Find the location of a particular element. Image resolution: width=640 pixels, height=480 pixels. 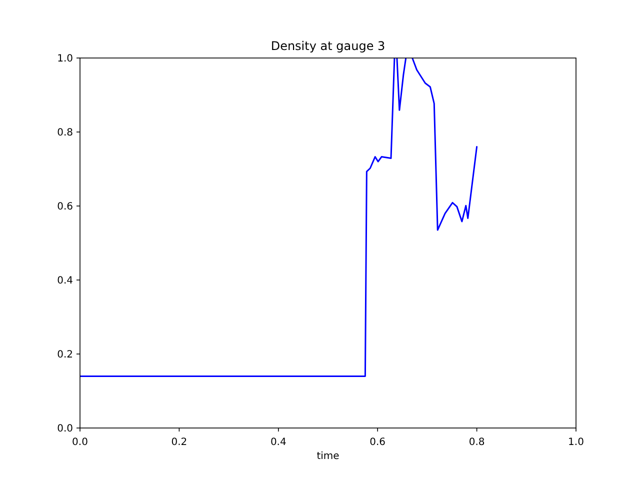

y-tick-label: 0.4 is located at coordinates (65, 281).